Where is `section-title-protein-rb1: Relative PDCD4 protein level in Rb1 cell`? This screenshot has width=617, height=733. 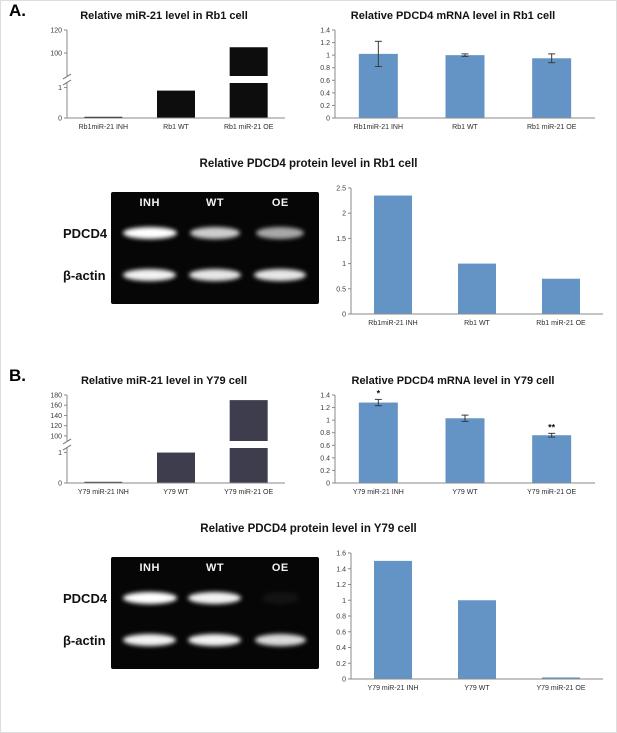 section-title-protein-rb1: Relative PDCD4 protein level in Rb1 cell is located at coordinates (308, 164).